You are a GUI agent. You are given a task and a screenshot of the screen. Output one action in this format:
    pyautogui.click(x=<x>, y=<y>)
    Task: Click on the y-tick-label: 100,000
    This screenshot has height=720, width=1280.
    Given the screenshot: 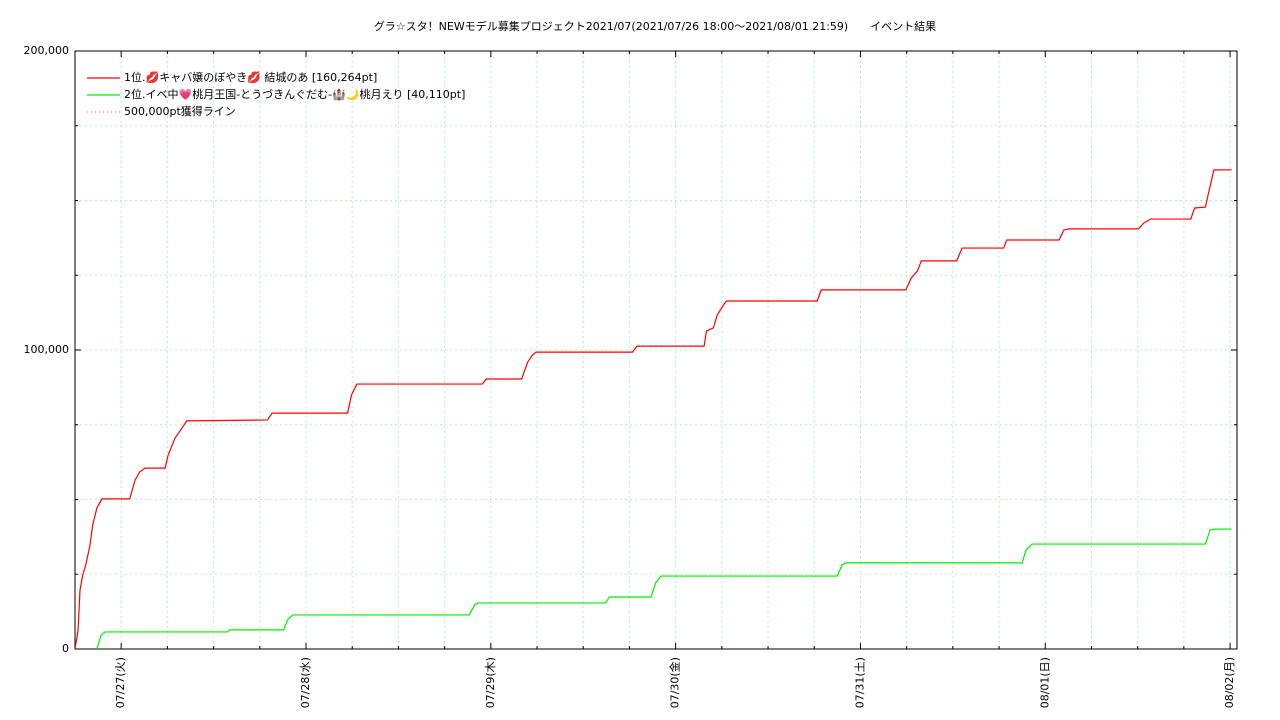 What is the action you would take?
    pyautogui.click(x=47, y=349)
    